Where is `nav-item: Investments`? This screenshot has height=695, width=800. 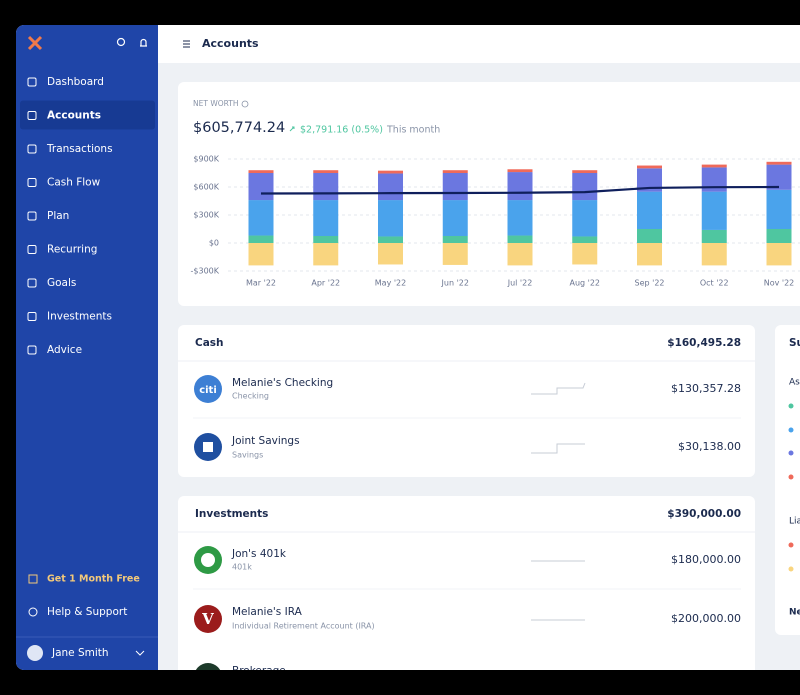
nav-item: Investments is located at coordinates (79, 317).